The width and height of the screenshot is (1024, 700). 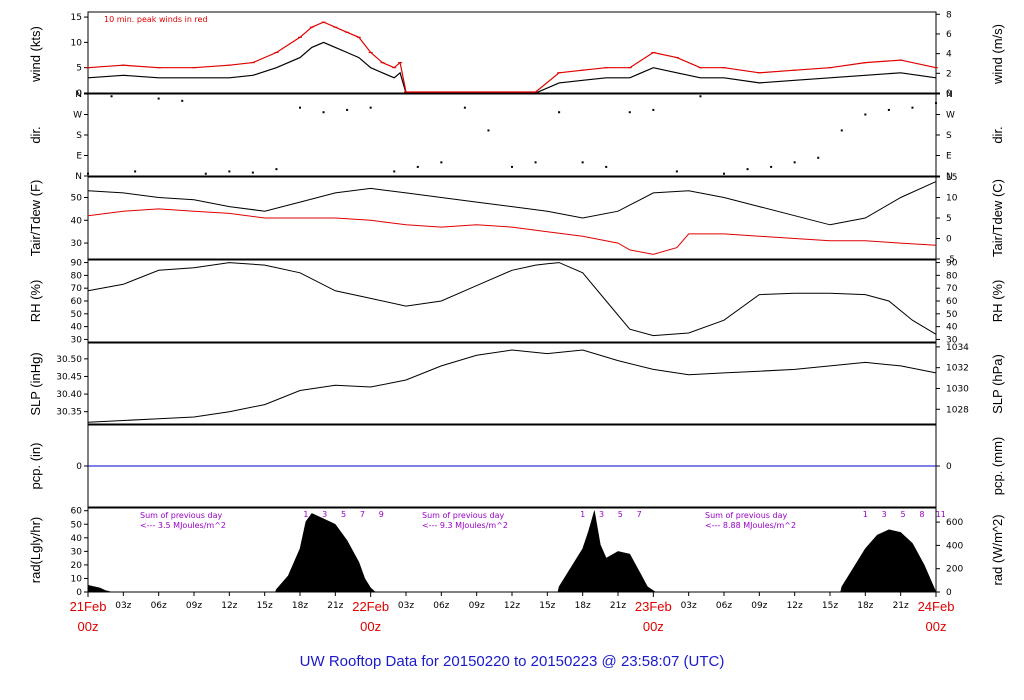 What do you see at coordinates (77, 289) in the screenshot?
I see `rh-left-tick-label: 70` at bounding box center [77, 289].